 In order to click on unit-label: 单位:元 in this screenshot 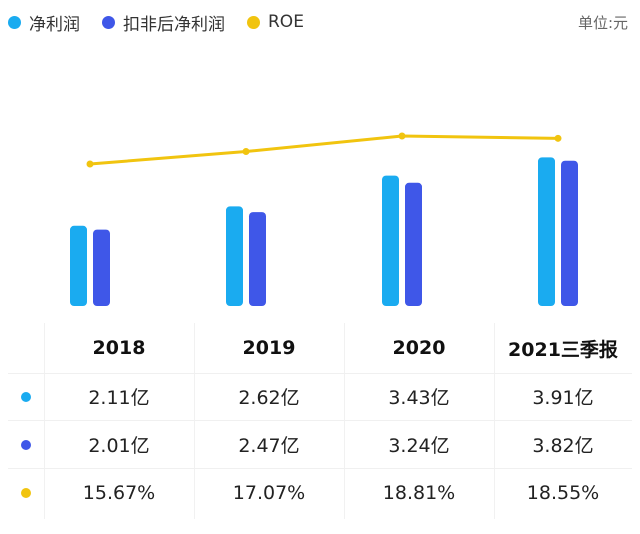, I will do `click(602, 23)`.